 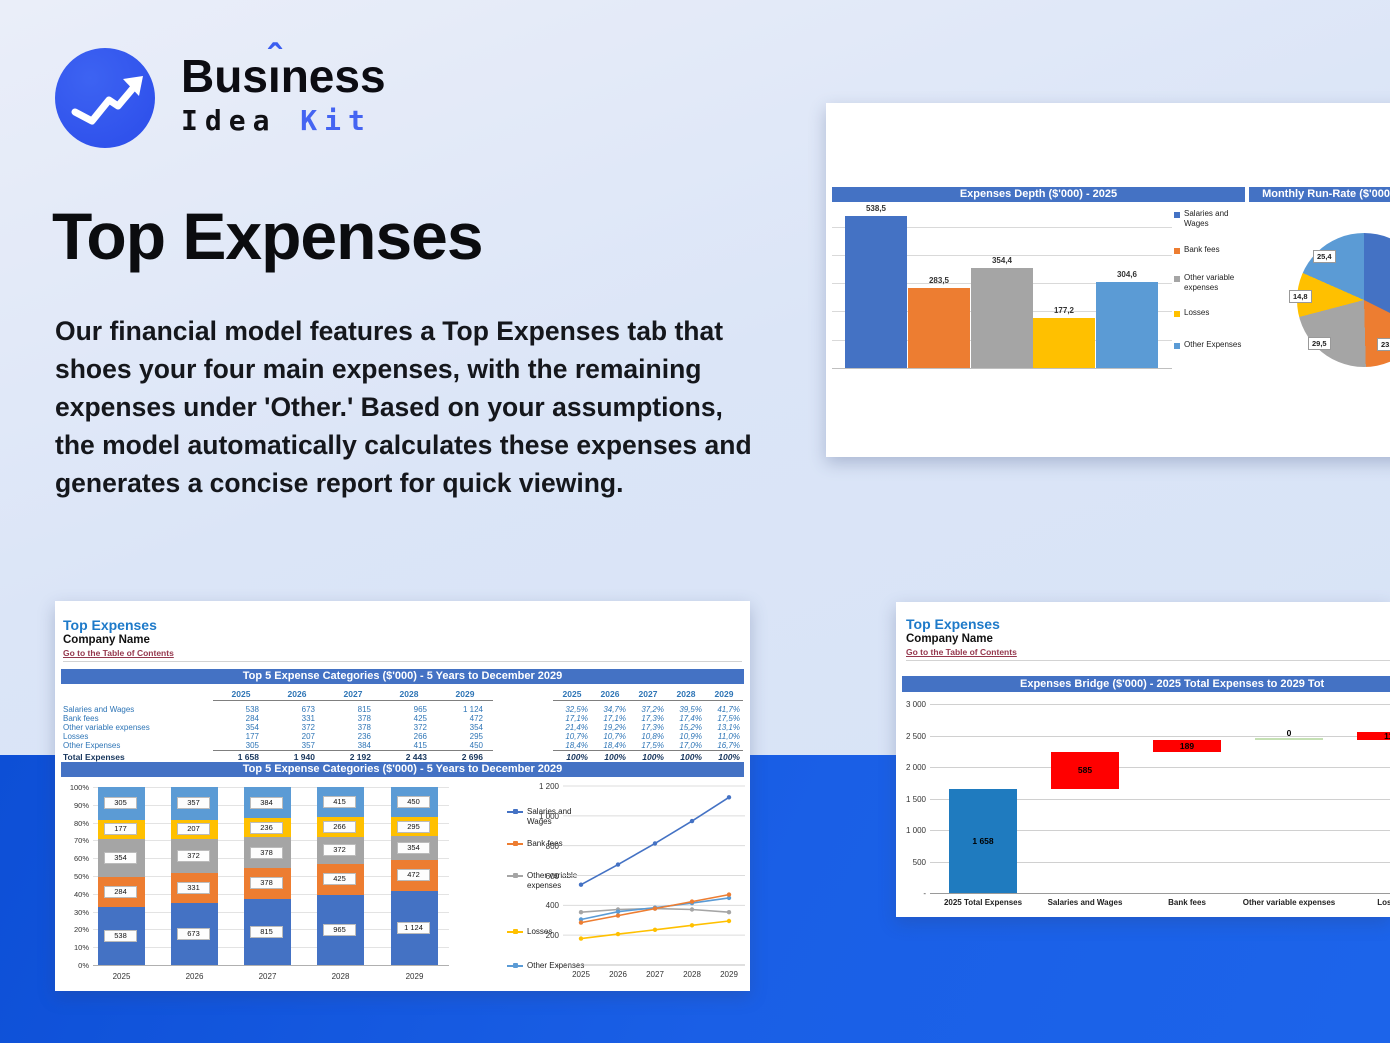 What do you see at coordinates (420, 718) in the screenshot?
I see `cell-value: 425` at bounding box center [420, 718].